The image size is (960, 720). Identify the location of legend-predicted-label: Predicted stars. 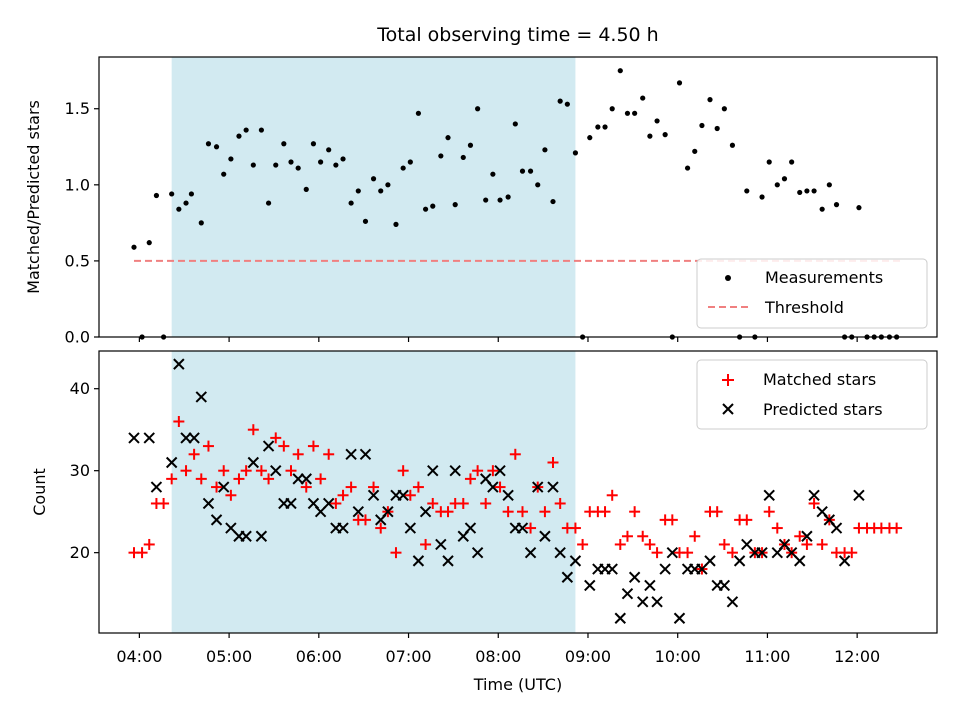
(823, 409).